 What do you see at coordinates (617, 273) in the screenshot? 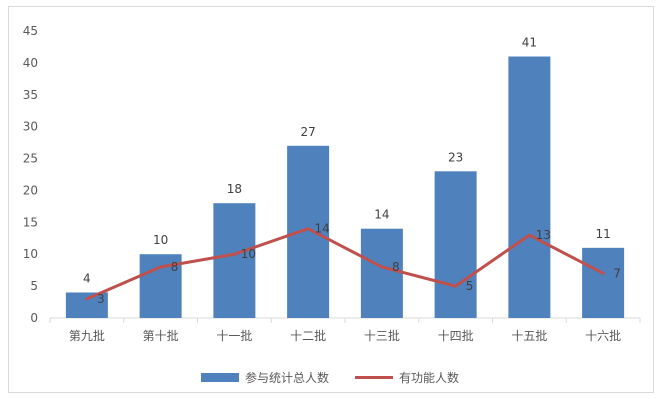
I see `line-value-label: 7` at bounding box center [617, 273].